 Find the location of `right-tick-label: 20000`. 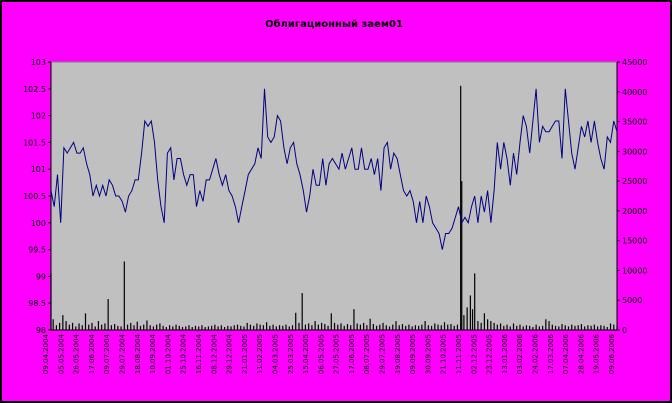

right-tick-label: 20000 is located at coordinates (634, 211).